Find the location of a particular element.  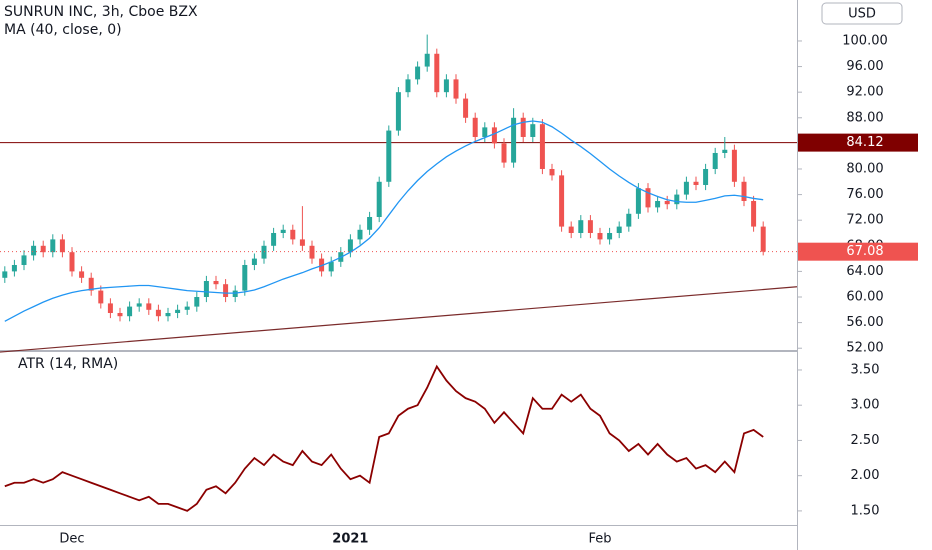

last-price-label: 67.08 is located at coordinates (864, 251).